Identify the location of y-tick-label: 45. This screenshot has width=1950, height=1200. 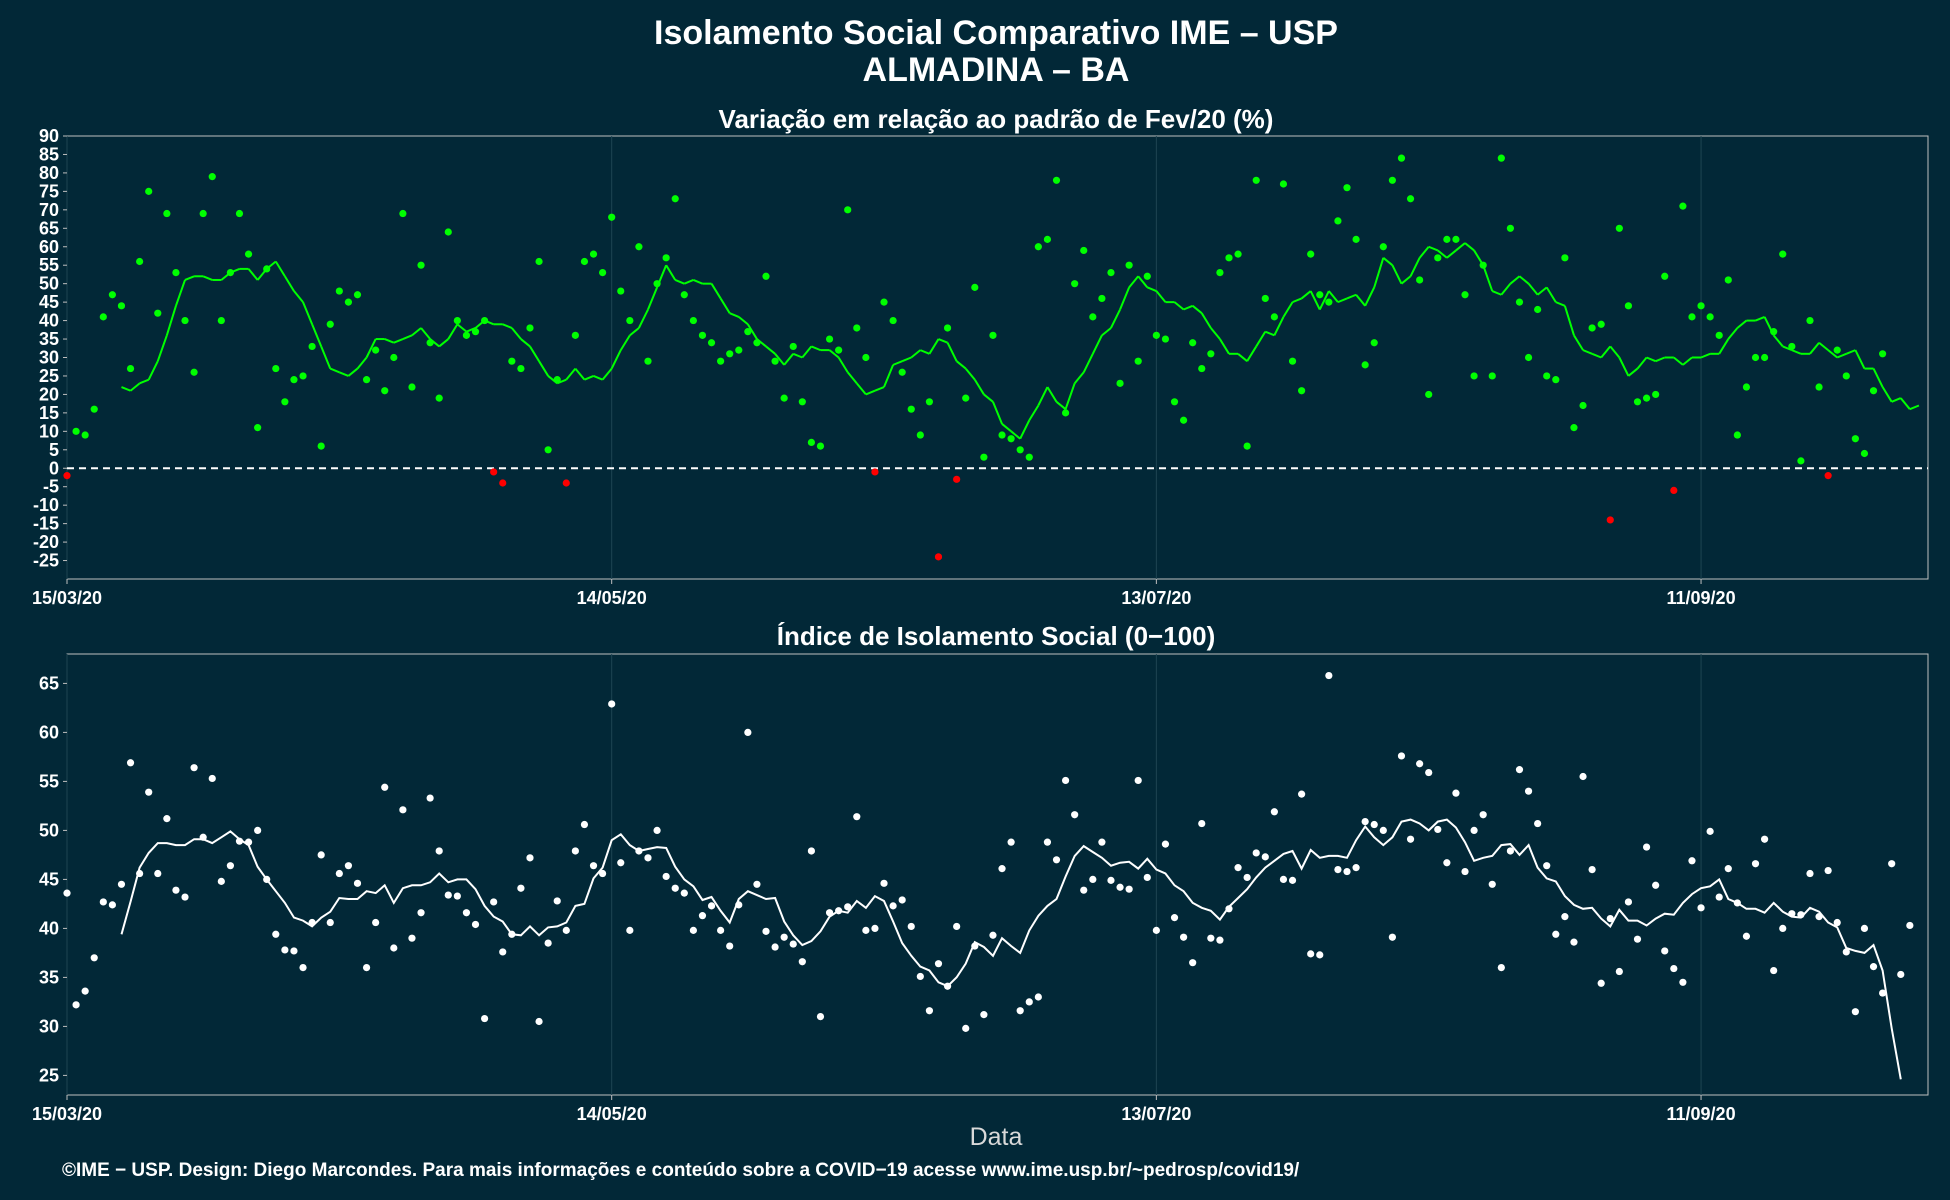
(49, 302).